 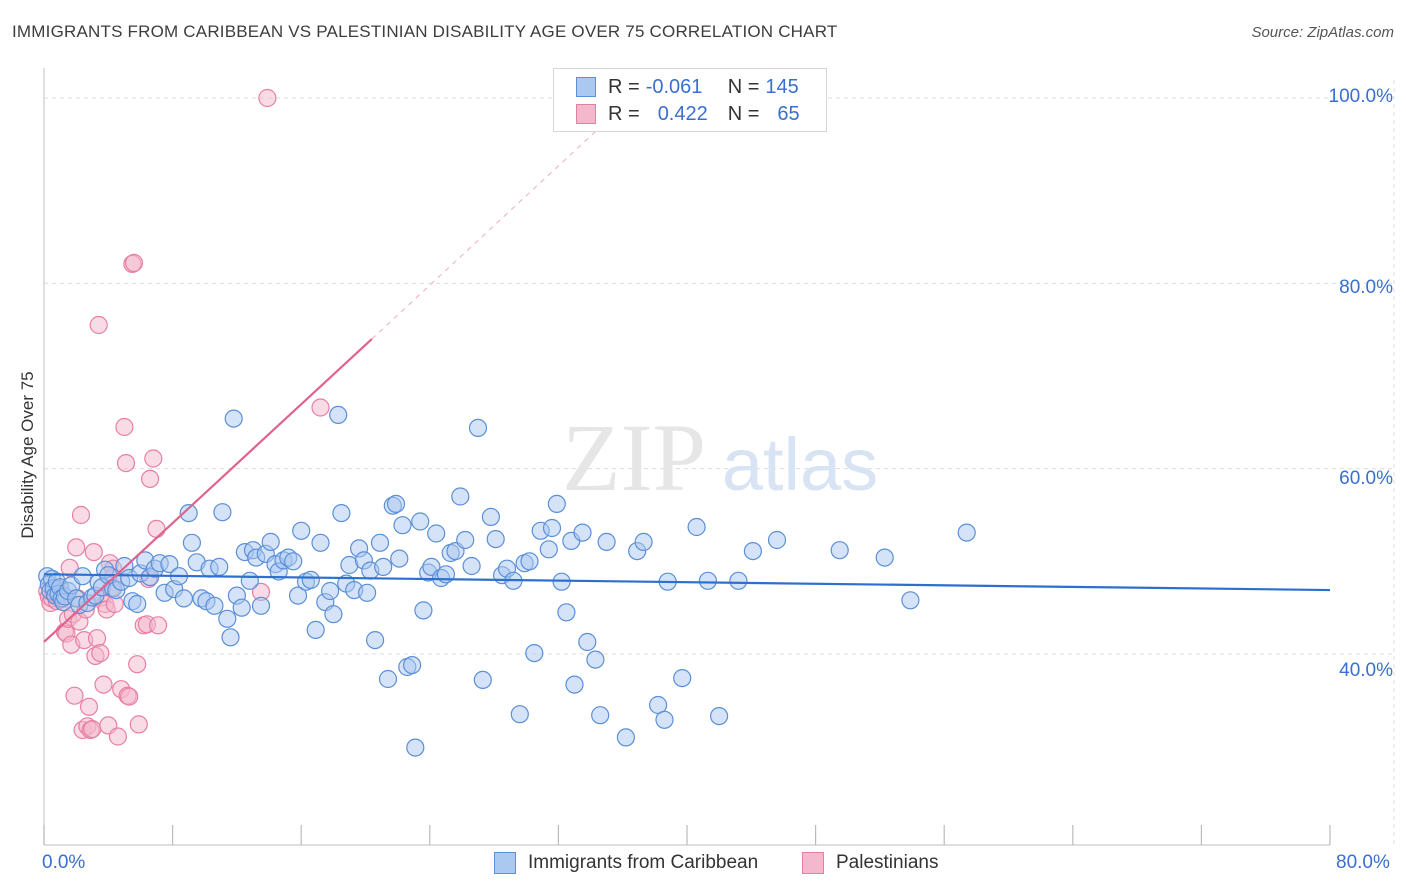 I want to click on legend-r-value: 0.422, so click(x=682, y=113).